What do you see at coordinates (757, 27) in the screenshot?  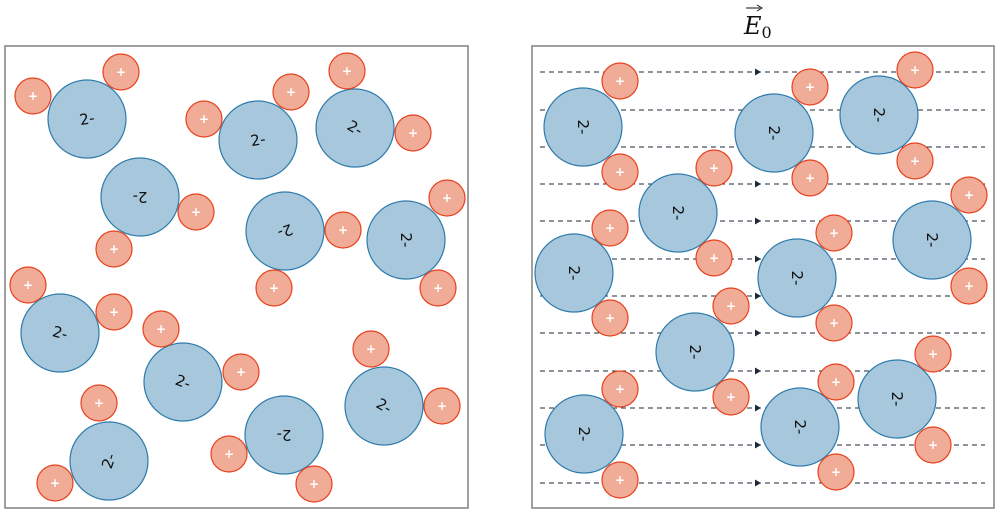 I see `svg-text: E0` at bounding box center [757, 27].